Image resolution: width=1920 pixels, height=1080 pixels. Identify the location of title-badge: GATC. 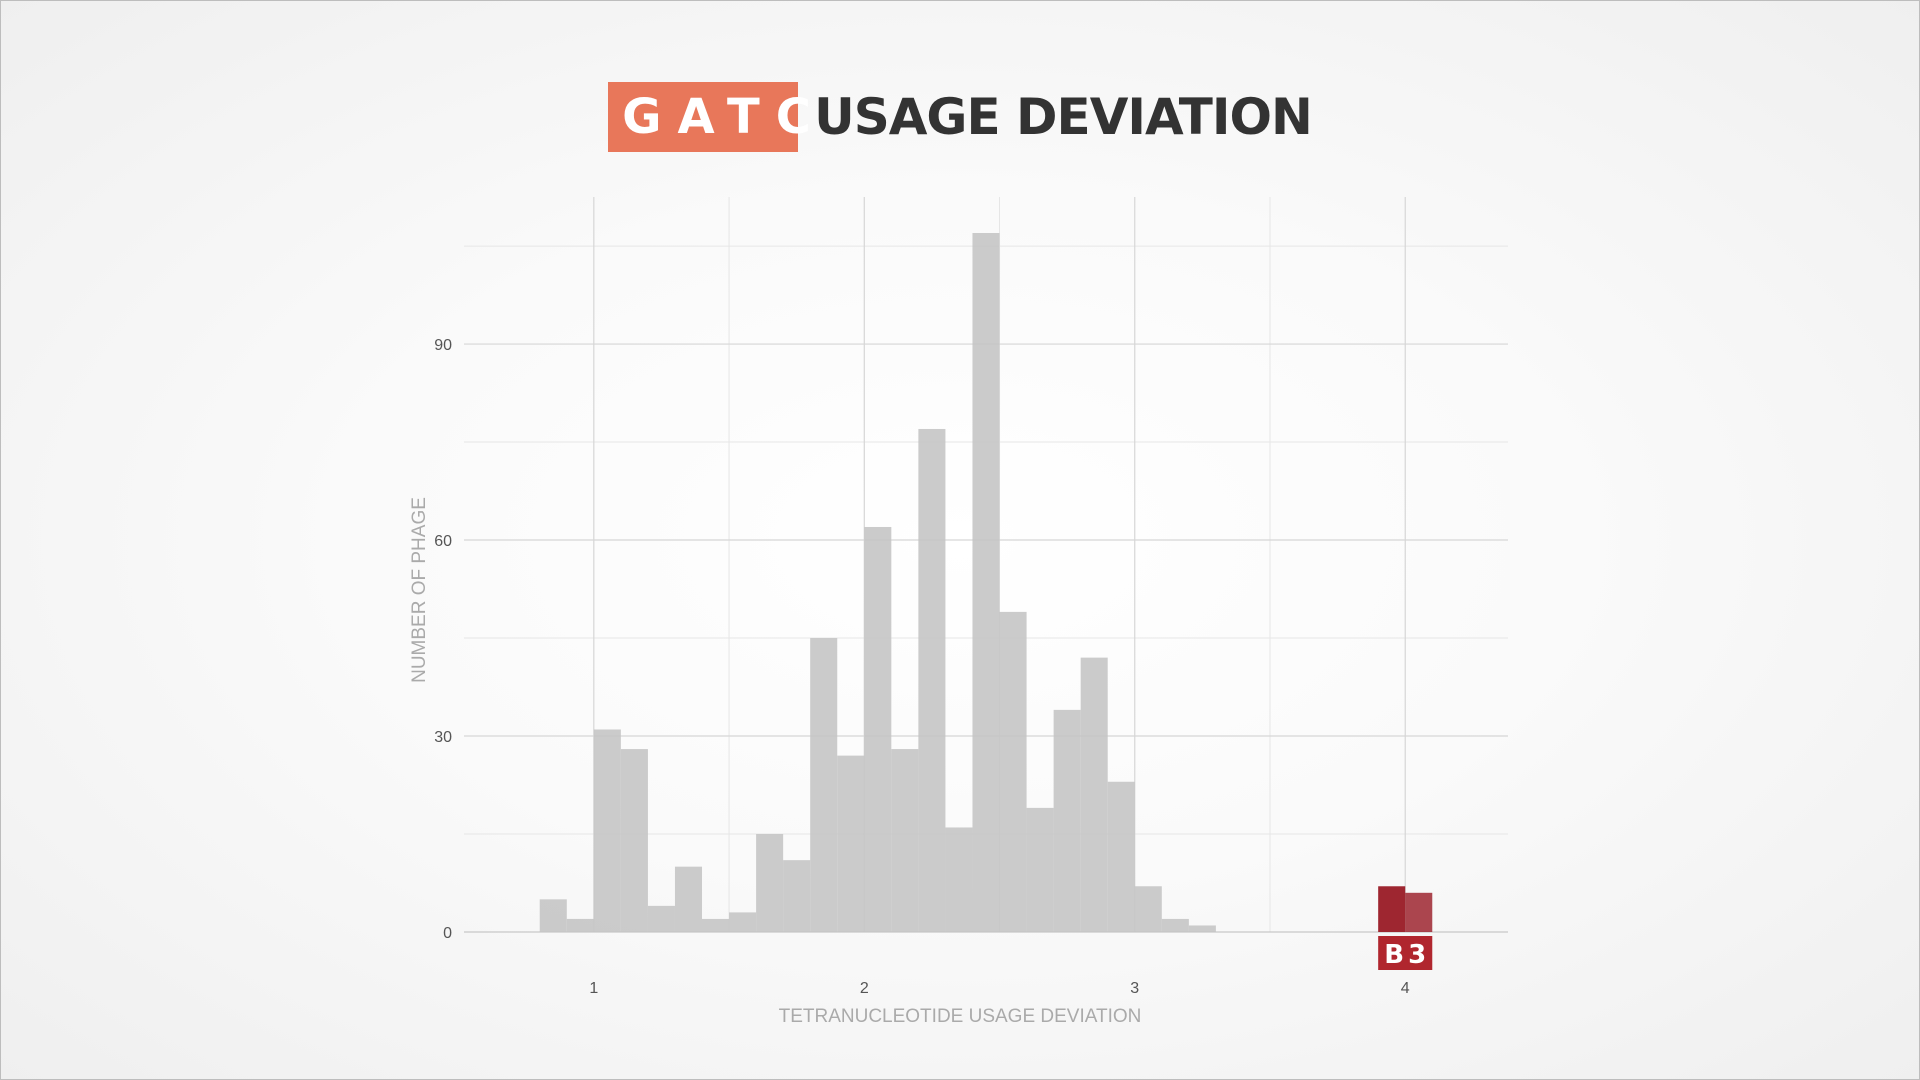
(709, 117).